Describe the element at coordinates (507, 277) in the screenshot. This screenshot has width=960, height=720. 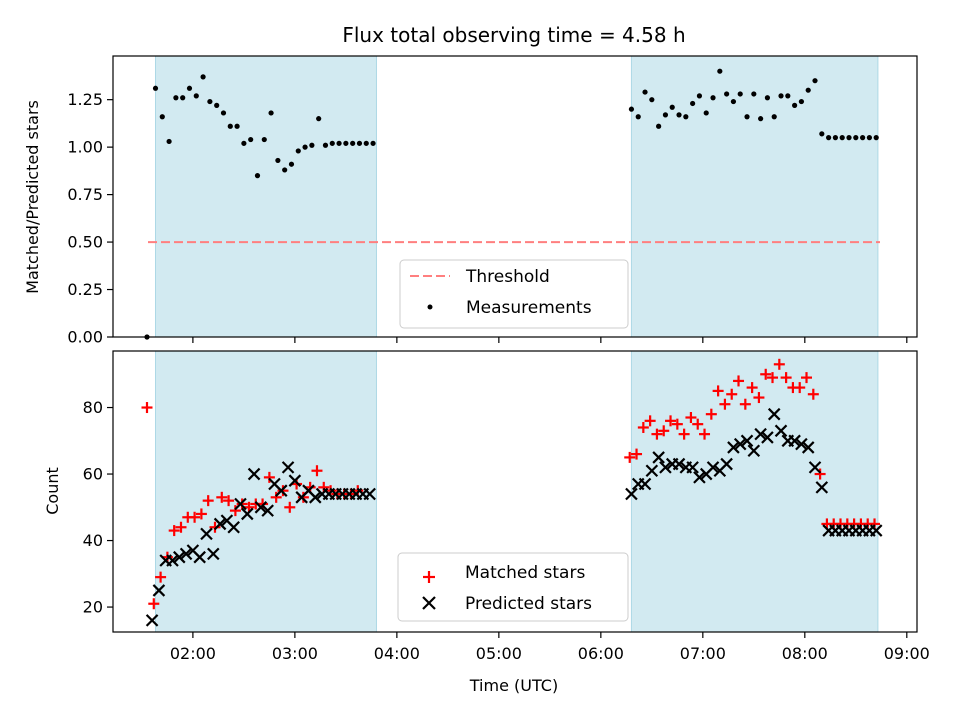
I see `threshold-legend-label: Threshold` at that location.